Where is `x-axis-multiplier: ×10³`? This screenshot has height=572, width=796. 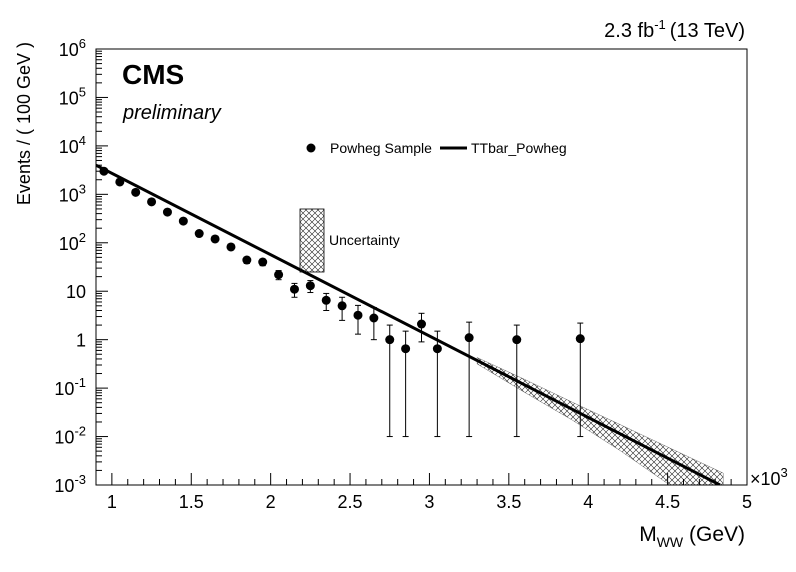 x-axis-multiplier: ×10³ is located at coordinates (769, 477).